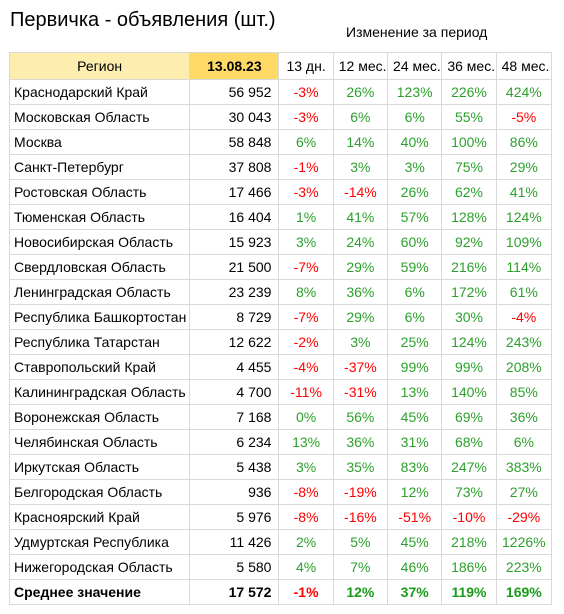  I want to click on change-cell: 13%, so click(306, 442).